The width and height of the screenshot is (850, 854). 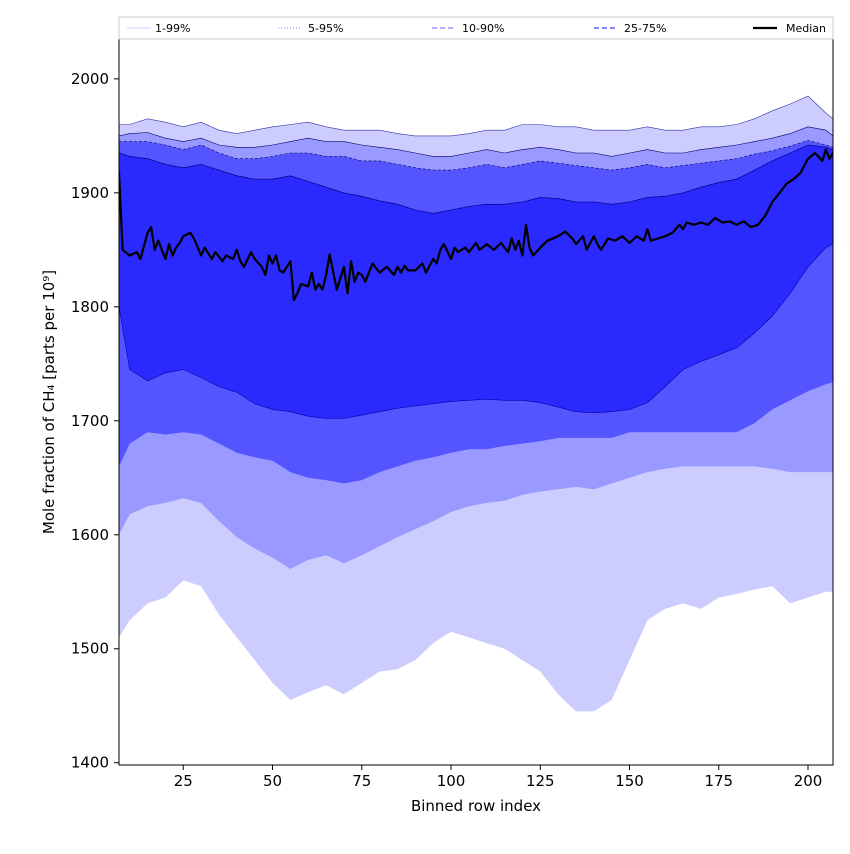 What do you see at coordinates (90, 307) in the screenshot?
I see `y-tick-label: 1800` at bounding box center [90, 307].